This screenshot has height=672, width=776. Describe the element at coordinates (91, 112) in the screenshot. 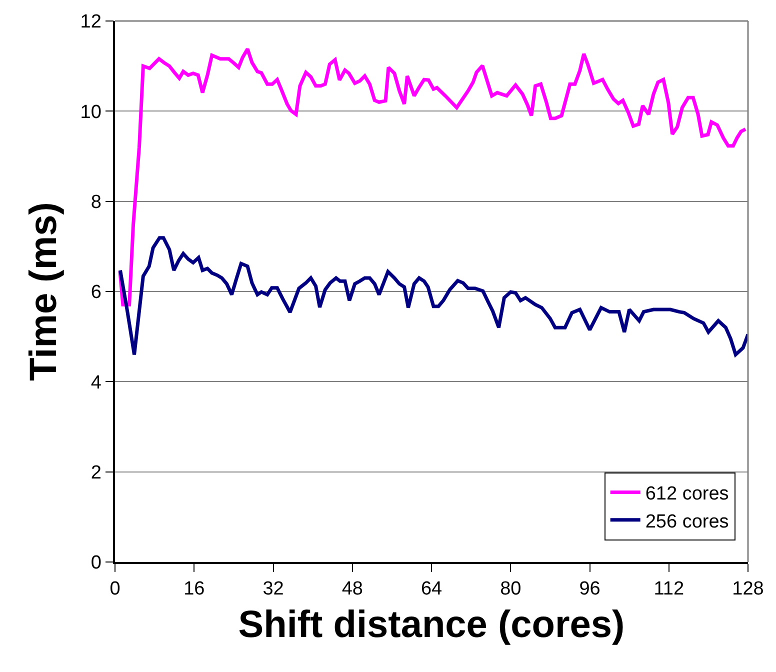

I see `y-tick-label: 10` at that location.